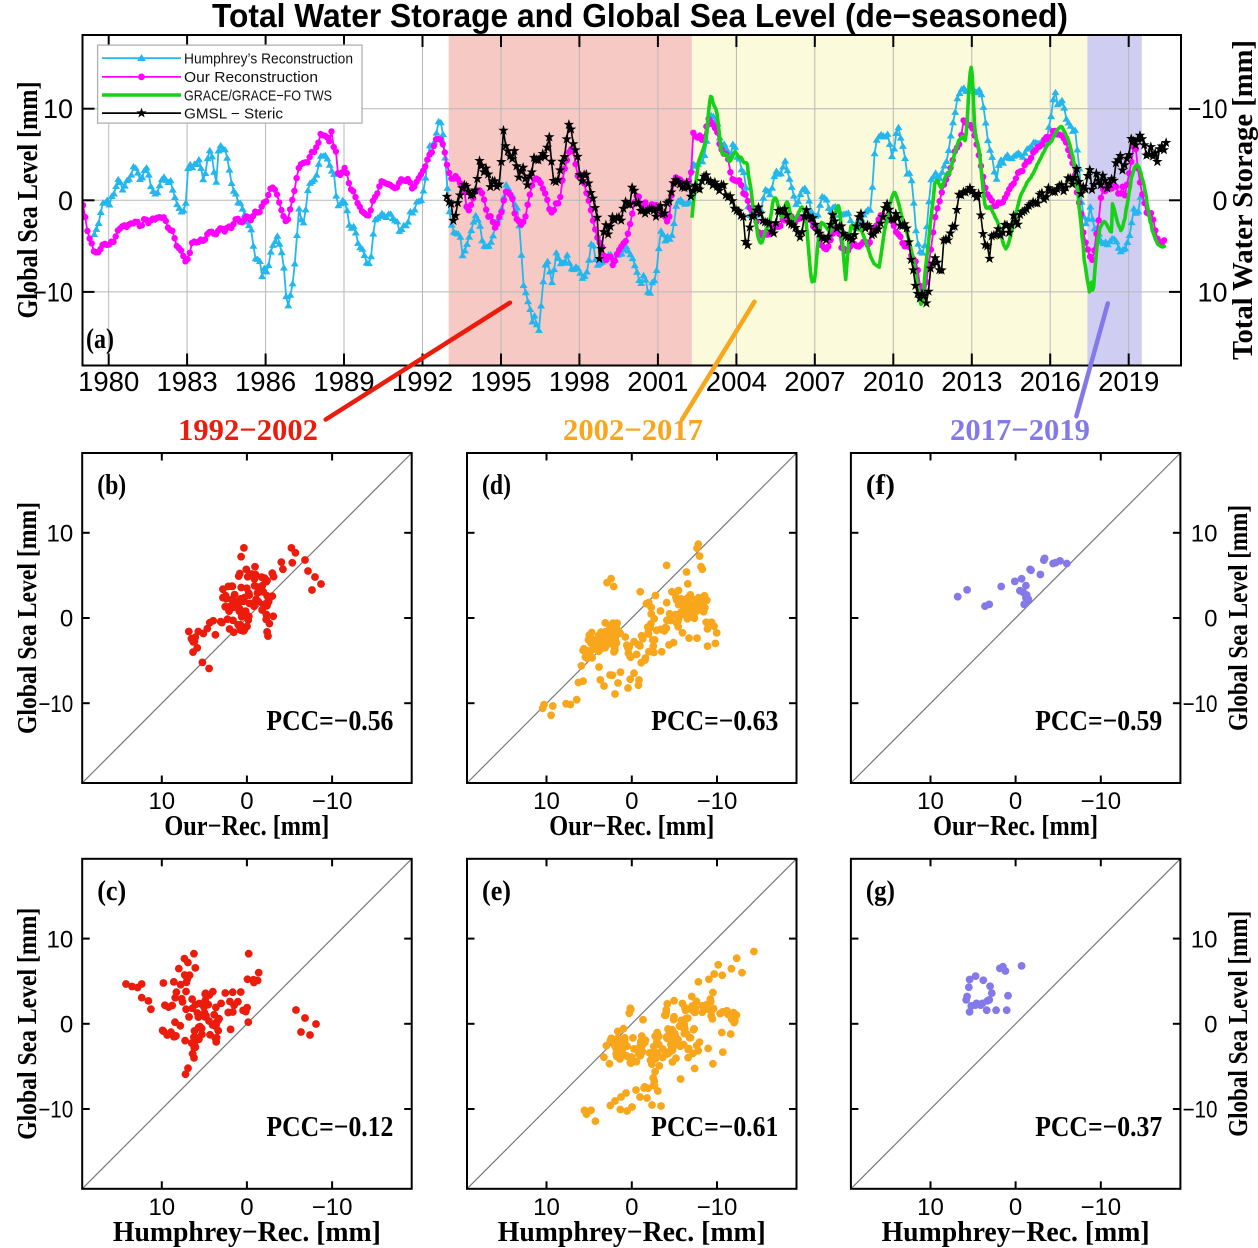  What do you see at coordinates (880, 891) in the screenshot?
I see `svg-text: (g)` at bounding box center [880, 891].